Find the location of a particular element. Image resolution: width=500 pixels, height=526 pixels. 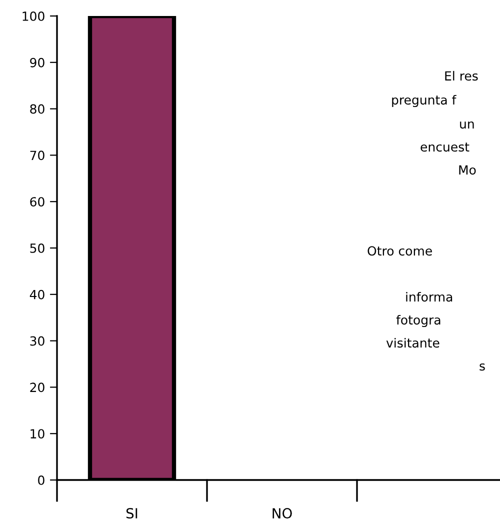

y-tick-label: 40 is located at coordinates (37, 295).